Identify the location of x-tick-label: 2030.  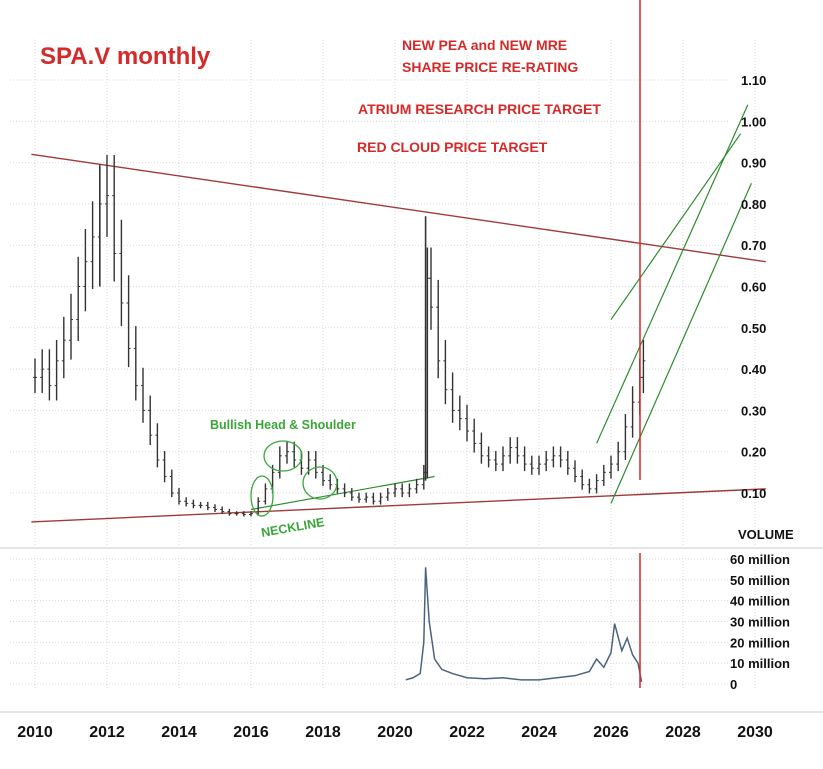
(755, 732).